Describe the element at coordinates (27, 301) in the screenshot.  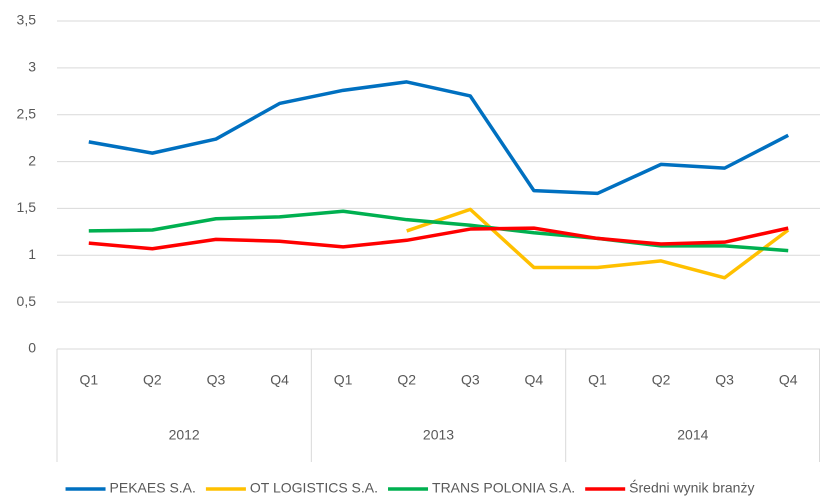
I see `y-tick-label: 0,5` at that location.